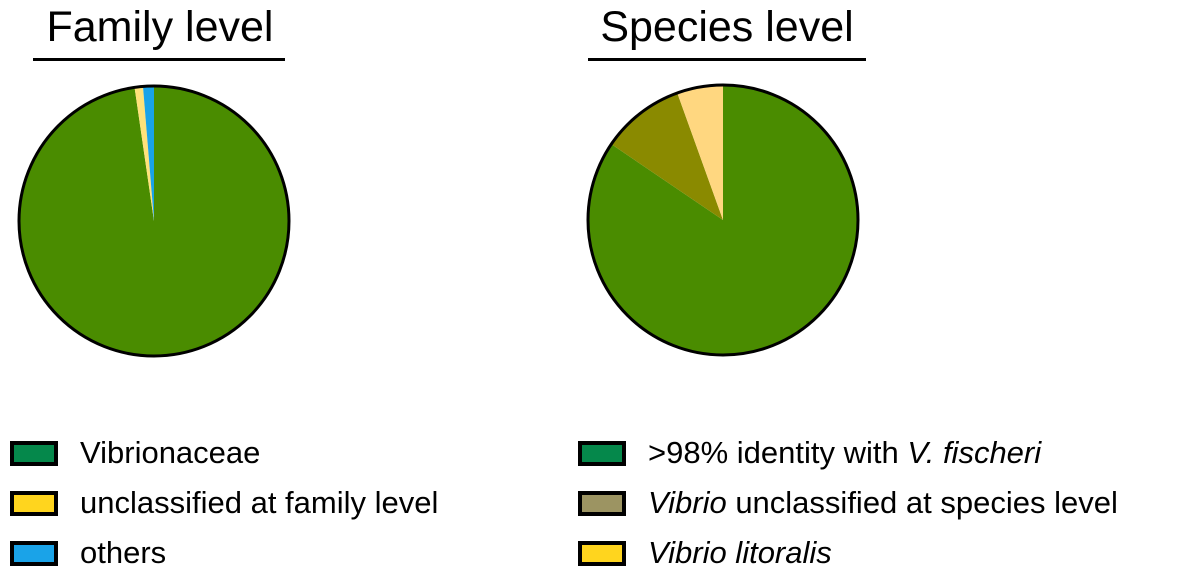 The height and width of the screenshot is (579, 1200). Describe the element at coordinates (123, 552) in the screenshot. I see `legend-label: others` at that location.